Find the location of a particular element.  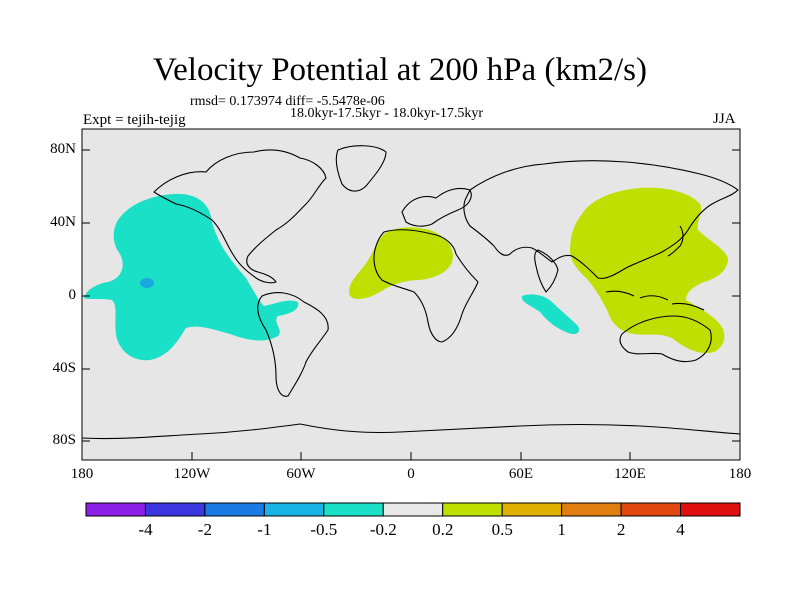

south-america-coast is located at coordinates (293, 344).